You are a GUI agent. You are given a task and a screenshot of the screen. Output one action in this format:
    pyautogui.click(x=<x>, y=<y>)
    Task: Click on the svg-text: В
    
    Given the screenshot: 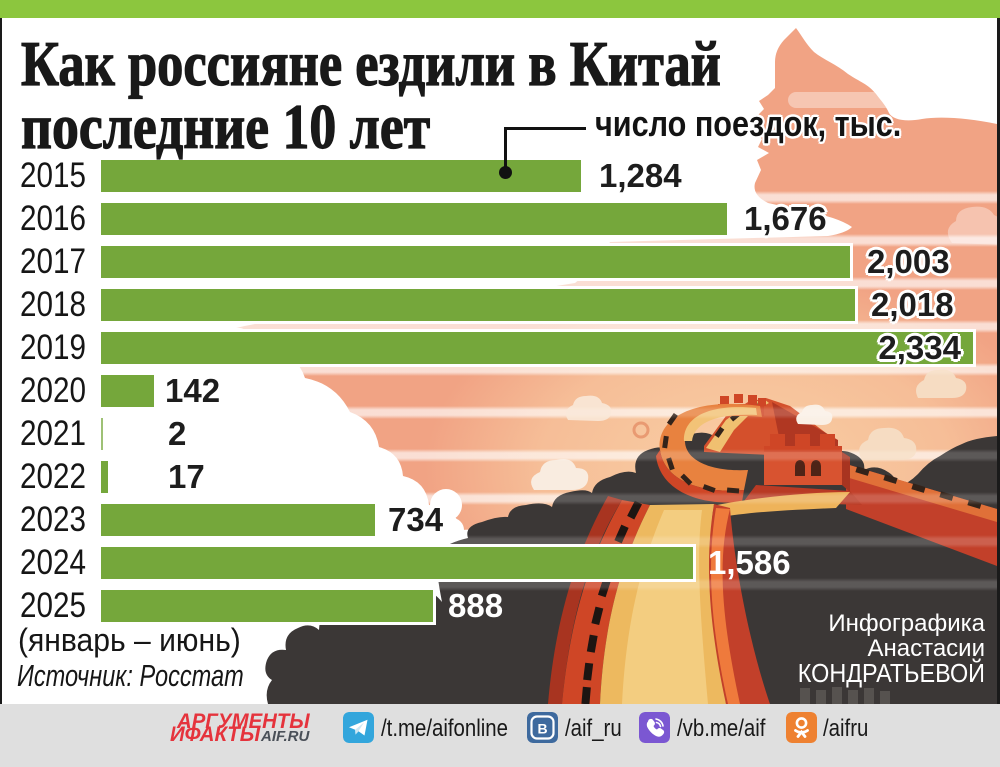 What is the action you would take?
    pyautogui.click(x=542, y=729)
    